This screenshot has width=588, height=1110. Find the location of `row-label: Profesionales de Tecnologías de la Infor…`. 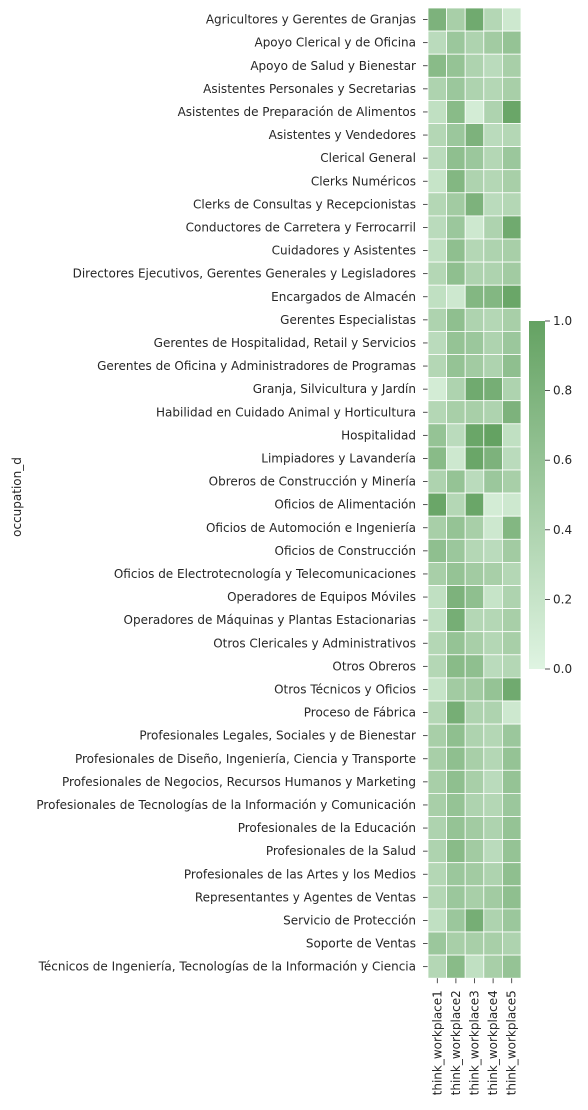

row-label: Profesionales de Tecnologías de la Infor… is located at coordinates (226, 805).